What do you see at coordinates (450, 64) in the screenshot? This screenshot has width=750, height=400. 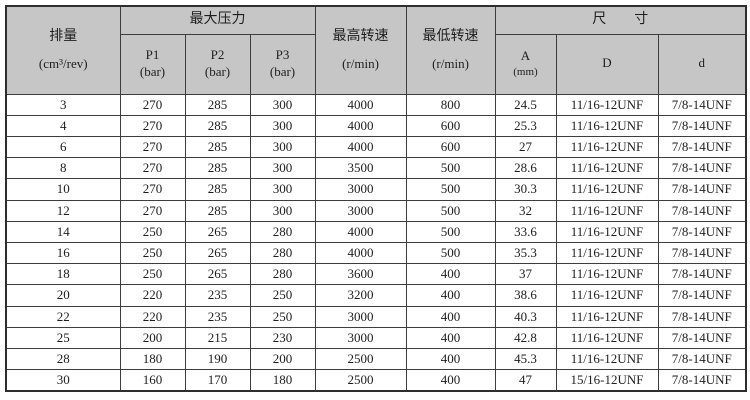 I see `min-speed-unit: (r/min)` at bounding box center [450, 64].